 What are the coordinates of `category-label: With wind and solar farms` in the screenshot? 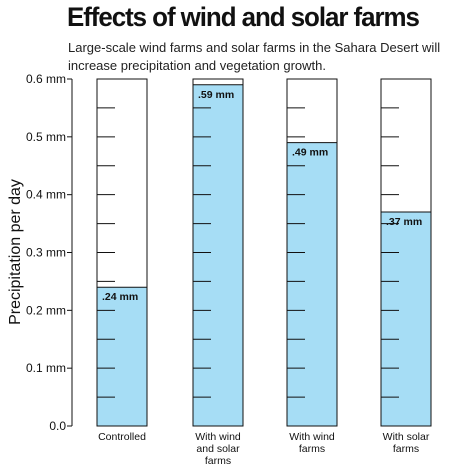 It's located at (218, 449).